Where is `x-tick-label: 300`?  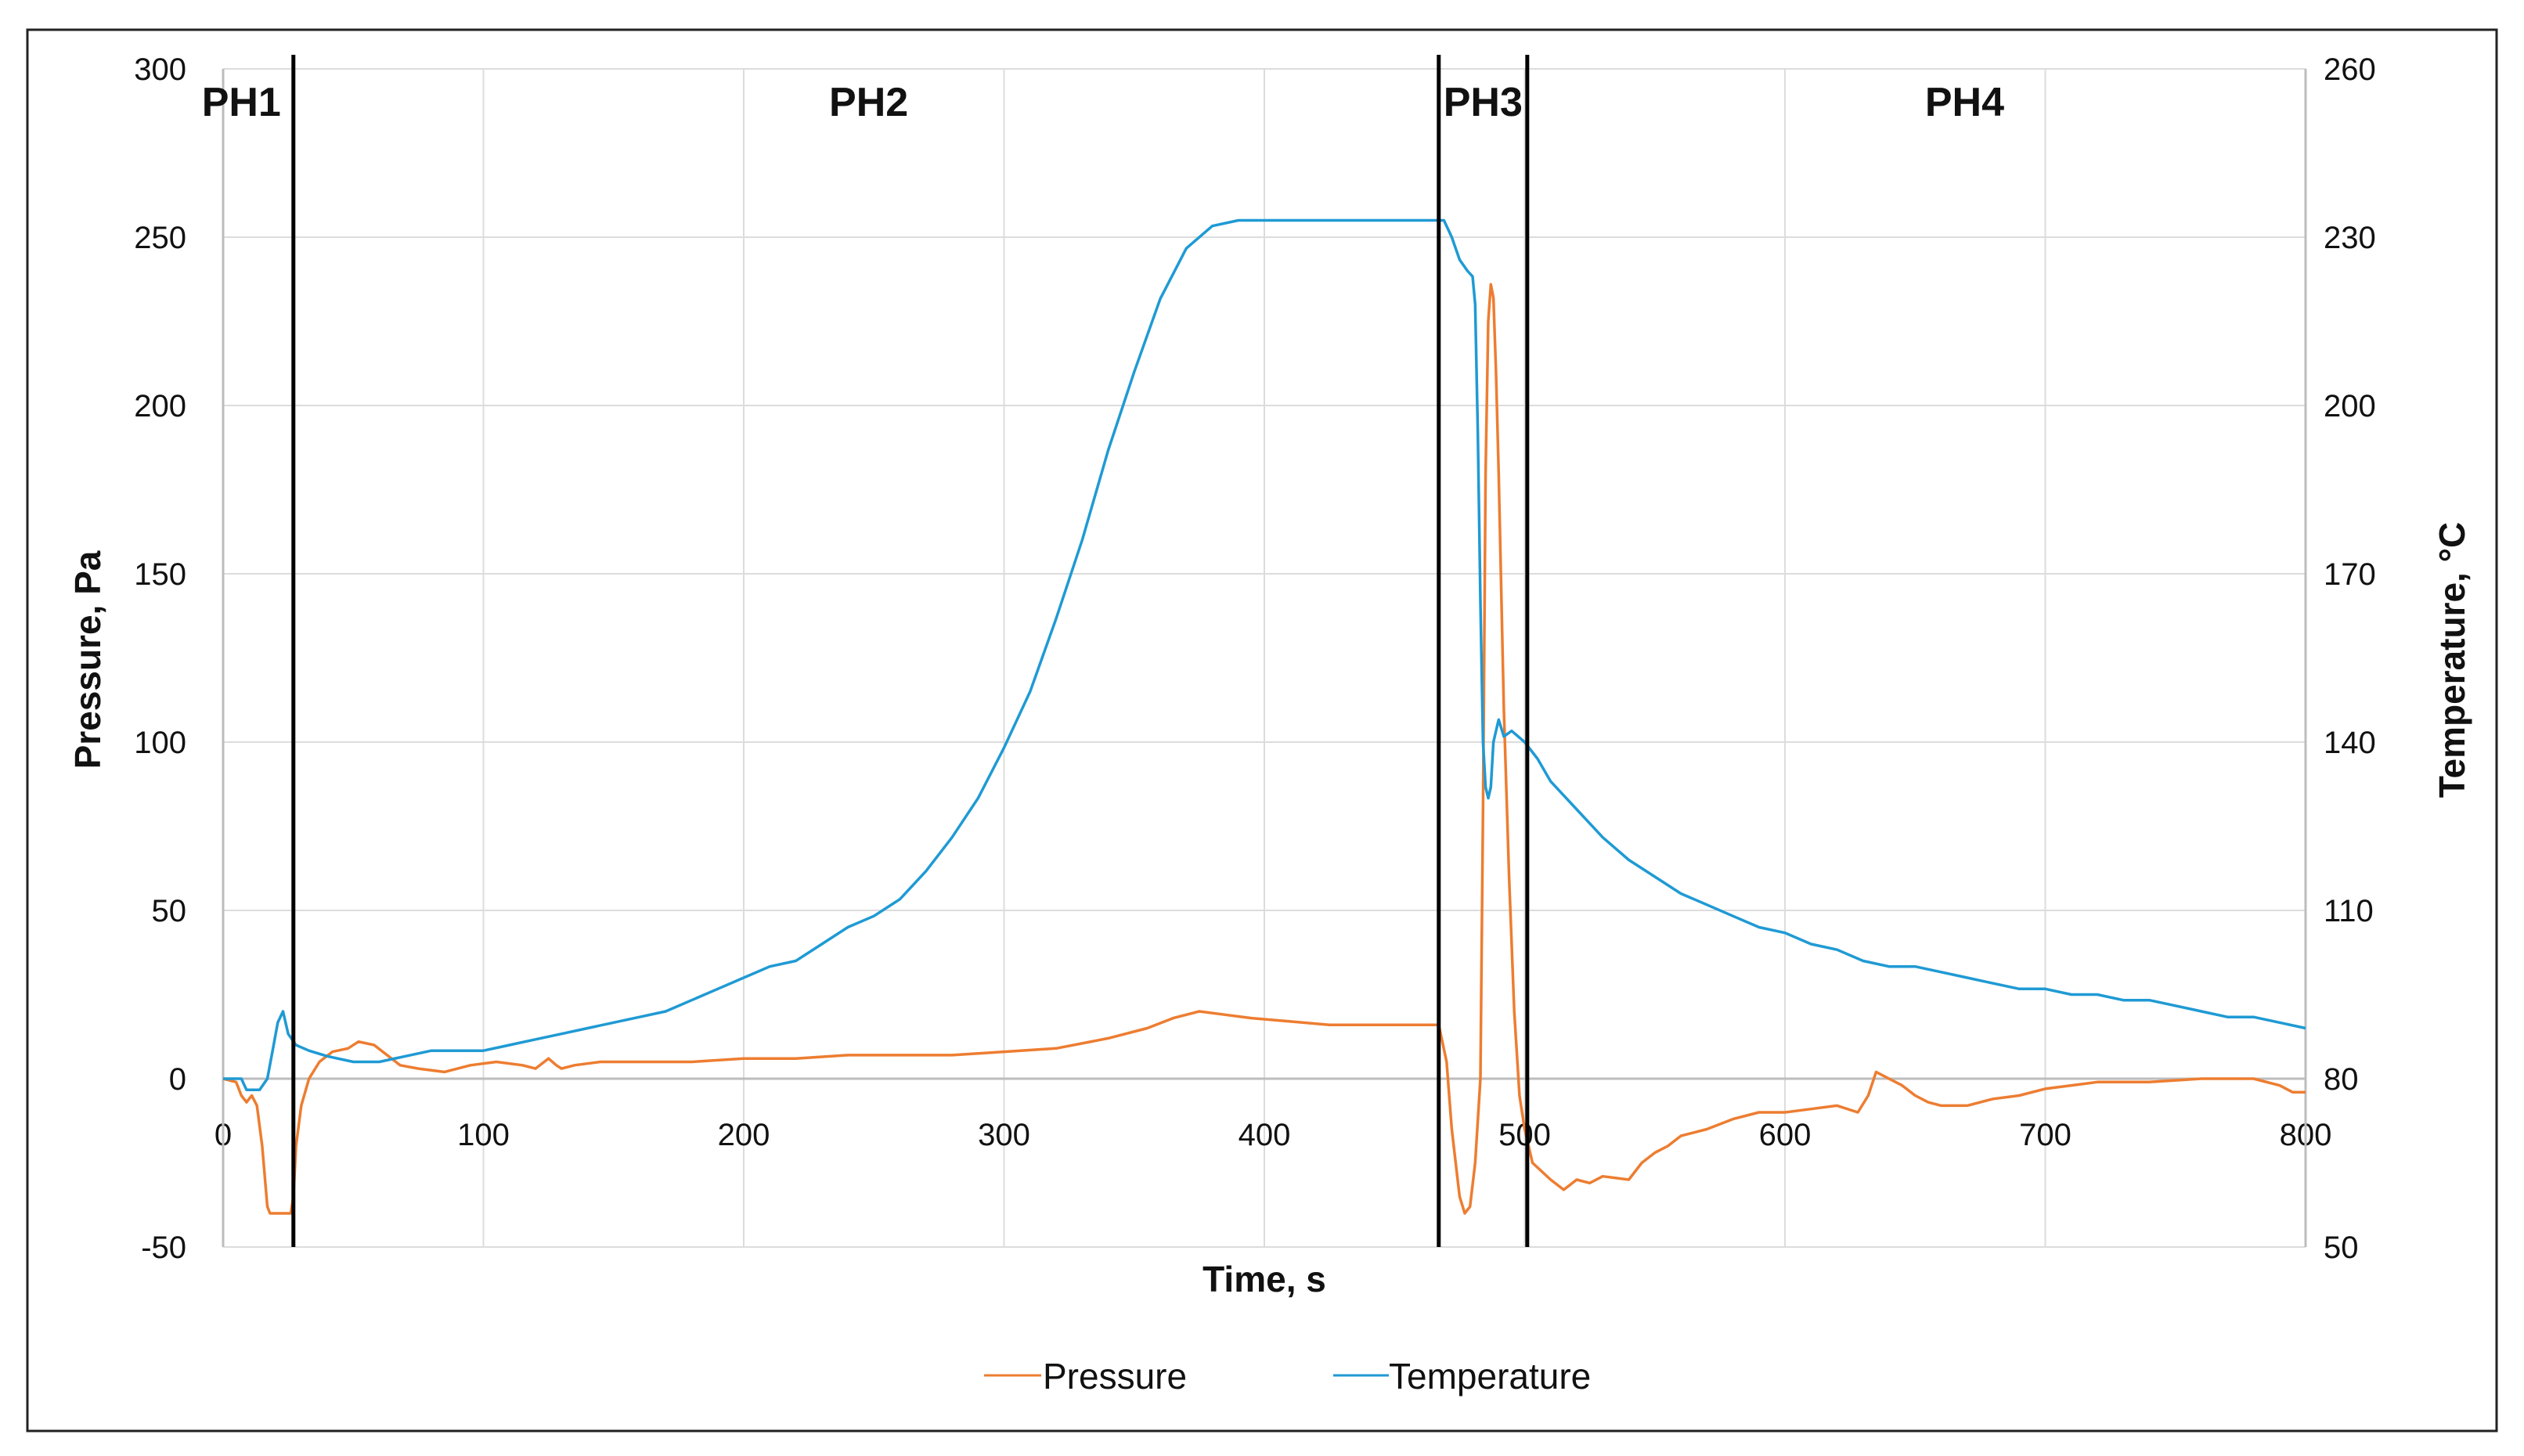 x-tick-label: 300 is located at coordinates (1004, 1135).